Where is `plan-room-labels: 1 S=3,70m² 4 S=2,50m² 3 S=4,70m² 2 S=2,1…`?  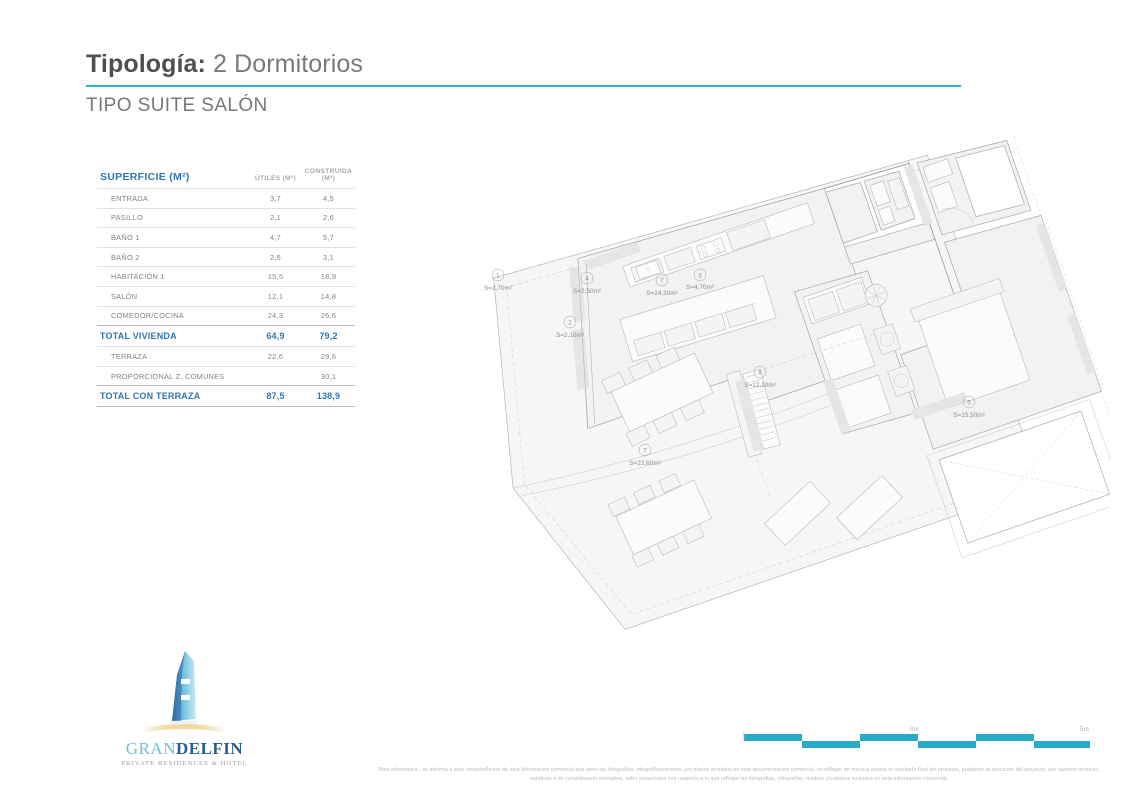
plan-room-labels: 1 S=3,70m² 4 S=2,50m² 3 S=4,70m² 2 S=2,1… is located at coordinates (599, 303).